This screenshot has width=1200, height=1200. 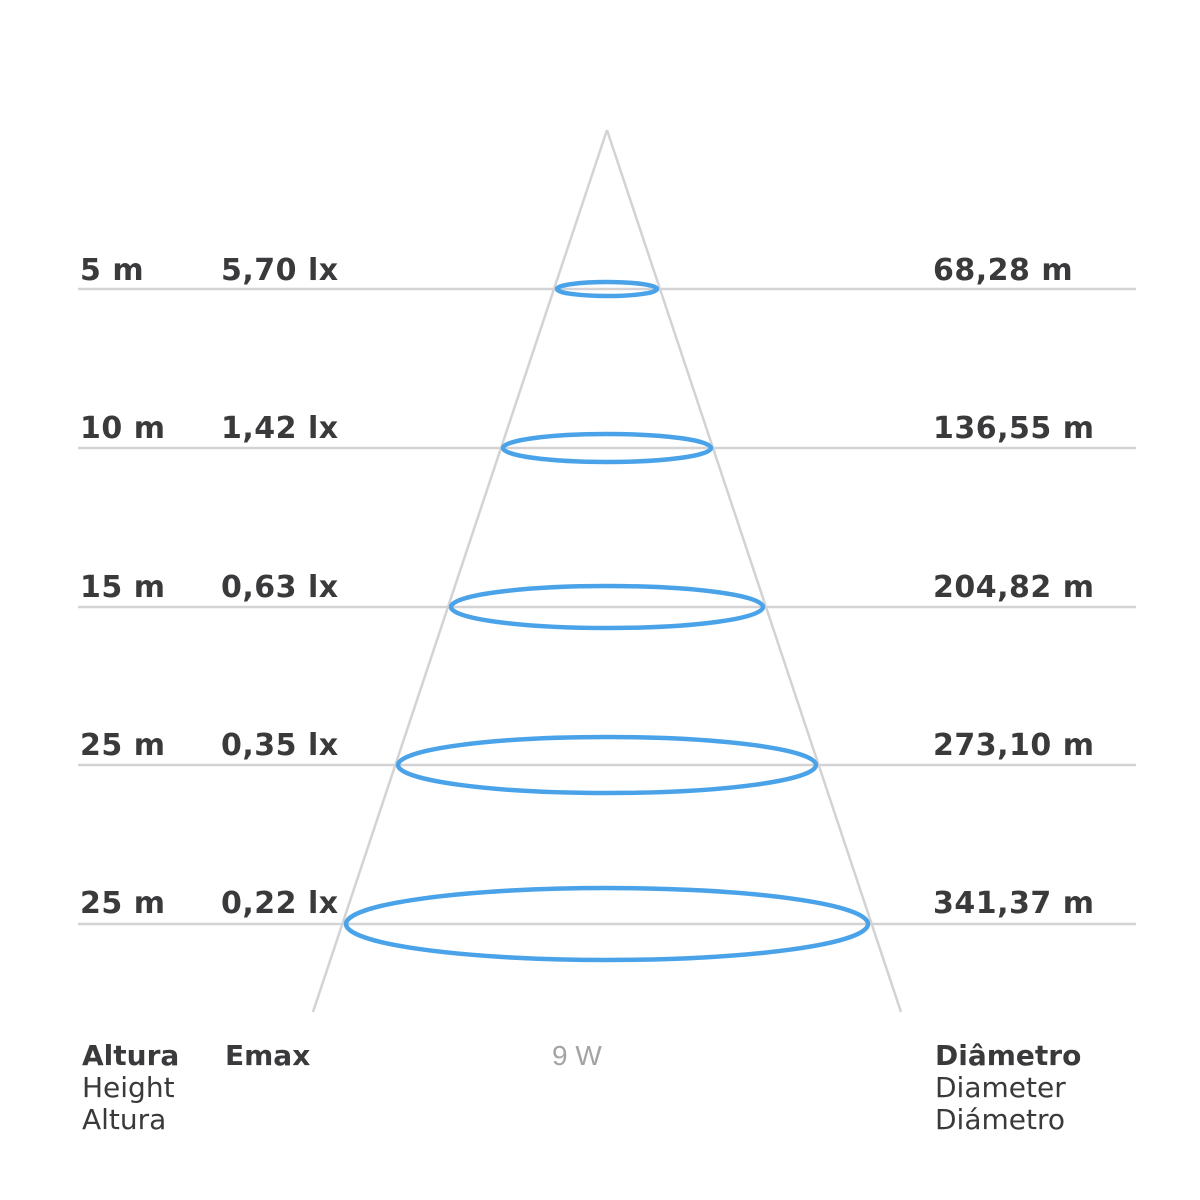 What do you see at coordinates (280, 903) in the screenshot?
I see `emax-value: 0,22 lx` at bounding box center [280, 903].